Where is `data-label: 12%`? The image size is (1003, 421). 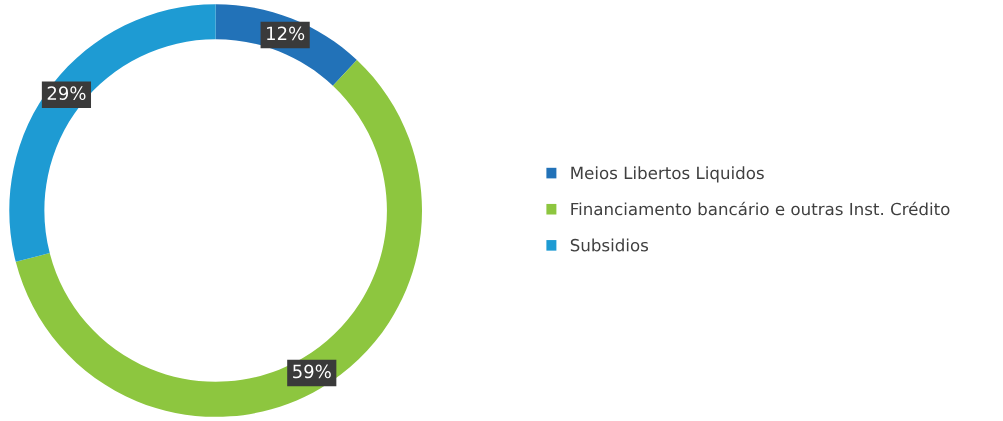 data-label: 12% is located at coordinates (286, 33).